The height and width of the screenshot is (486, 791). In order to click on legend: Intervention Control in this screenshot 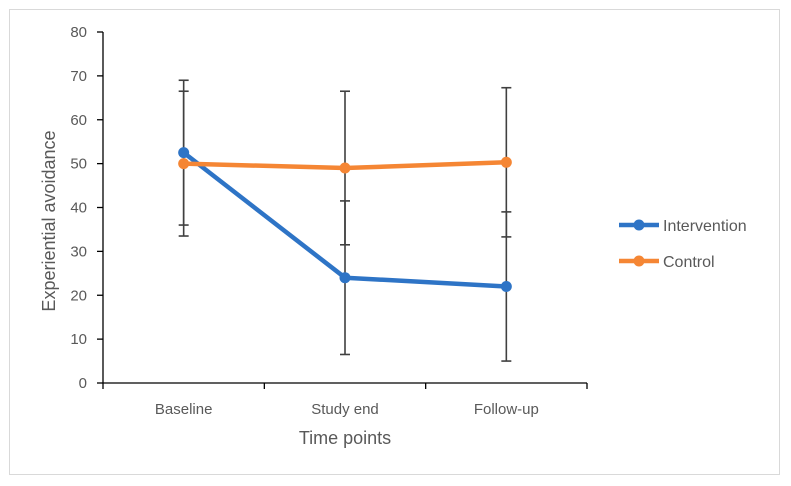, I will do `click(683, 244)`.